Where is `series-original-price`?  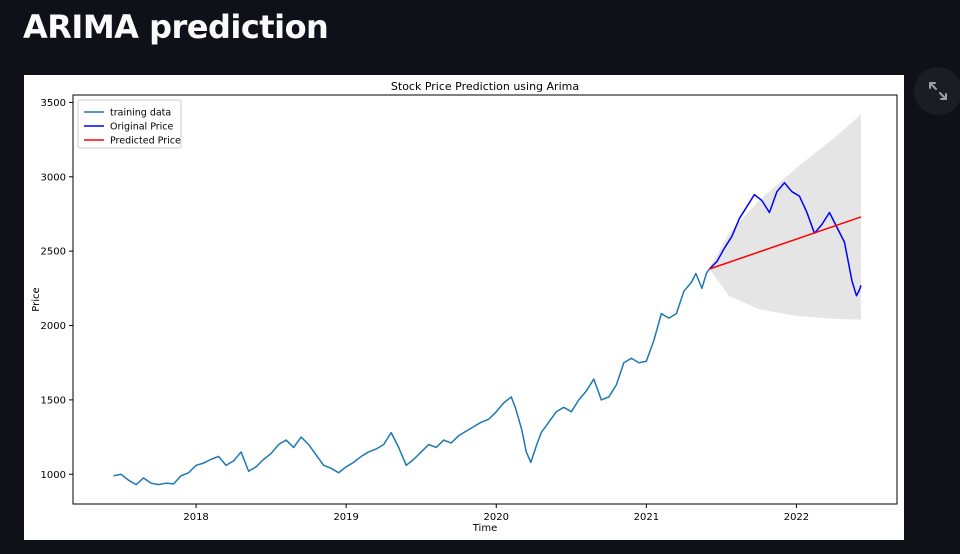
series-original-price is located at coordinates (785, 239).